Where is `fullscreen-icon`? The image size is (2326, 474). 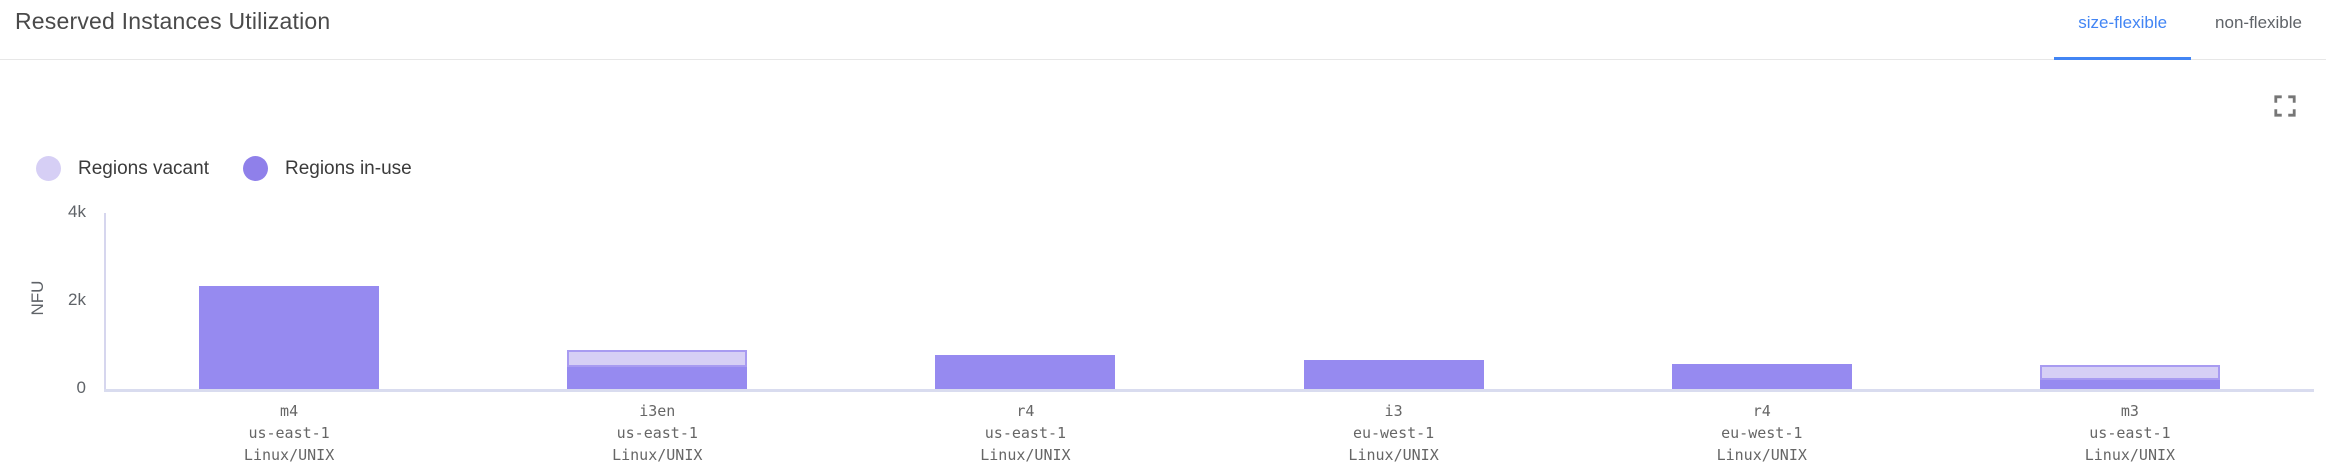 fullscreen-icon is located at coordinates (2285, 106).